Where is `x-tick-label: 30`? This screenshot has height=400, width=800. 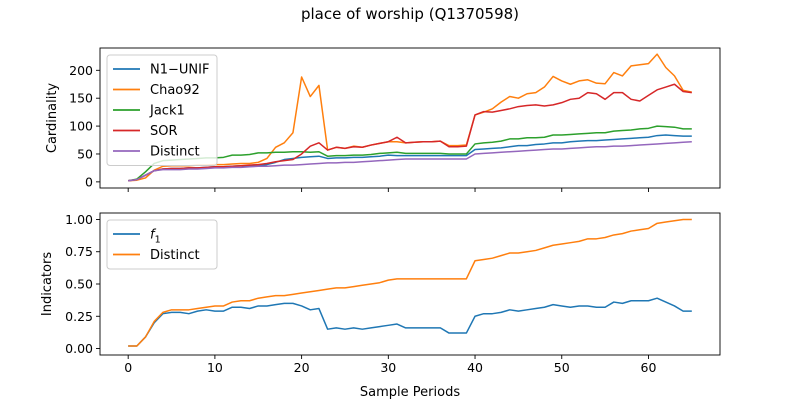 x-tick-label: 30 is located at coordinates (388, 367).